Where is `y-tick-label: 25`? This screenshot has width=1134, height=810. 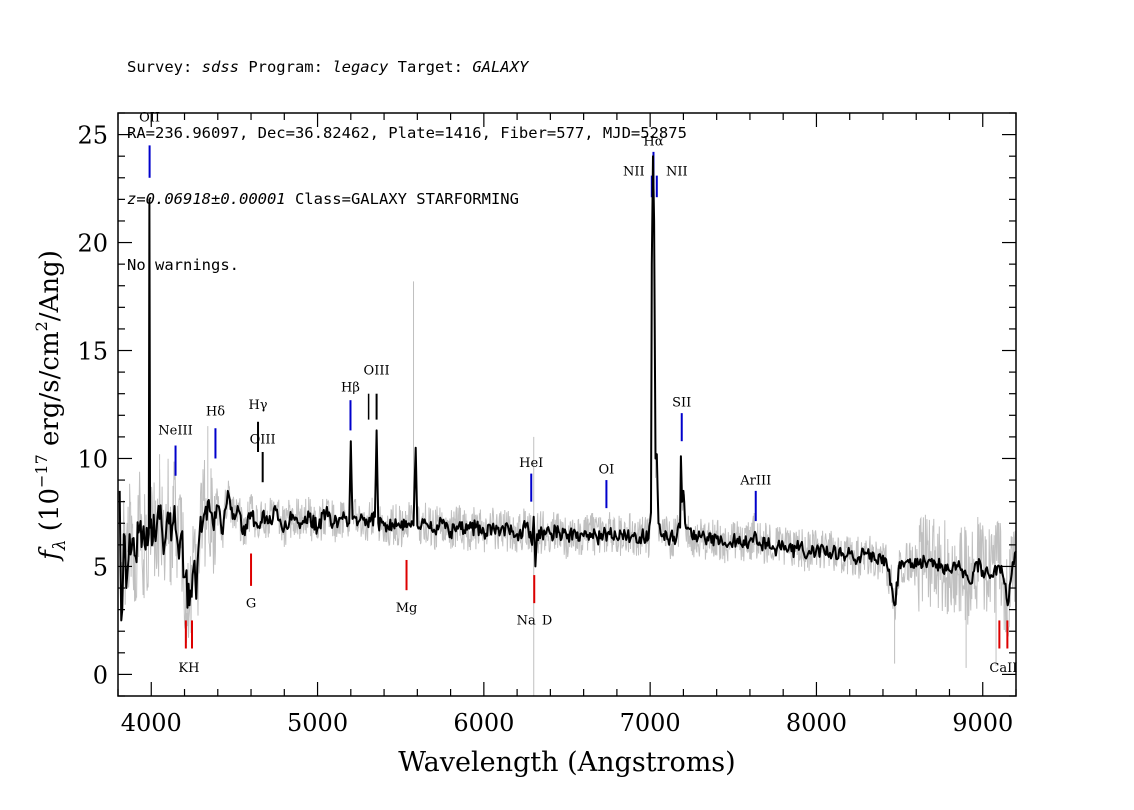
y-tick-label: 25 is located at coordinates (92, 136).